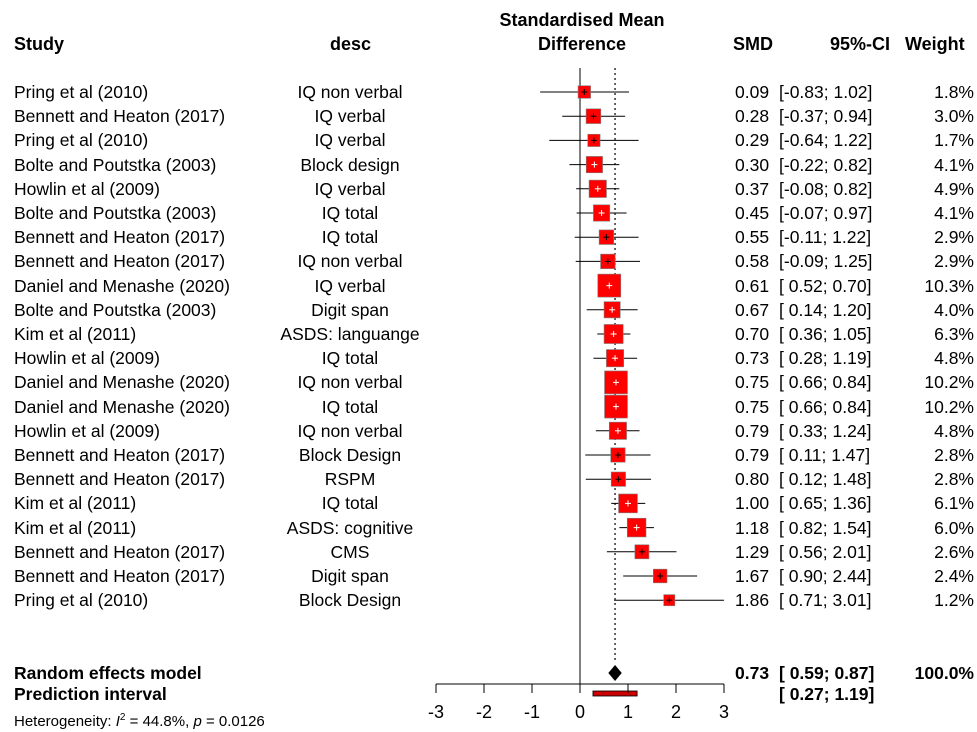 Image resolution: width=977 pixels, height=732 pixels. Describe the element at coordinates (825, 503) in the screenshot. I see `study-ci: [ 0.65; 1.36]` at that location.